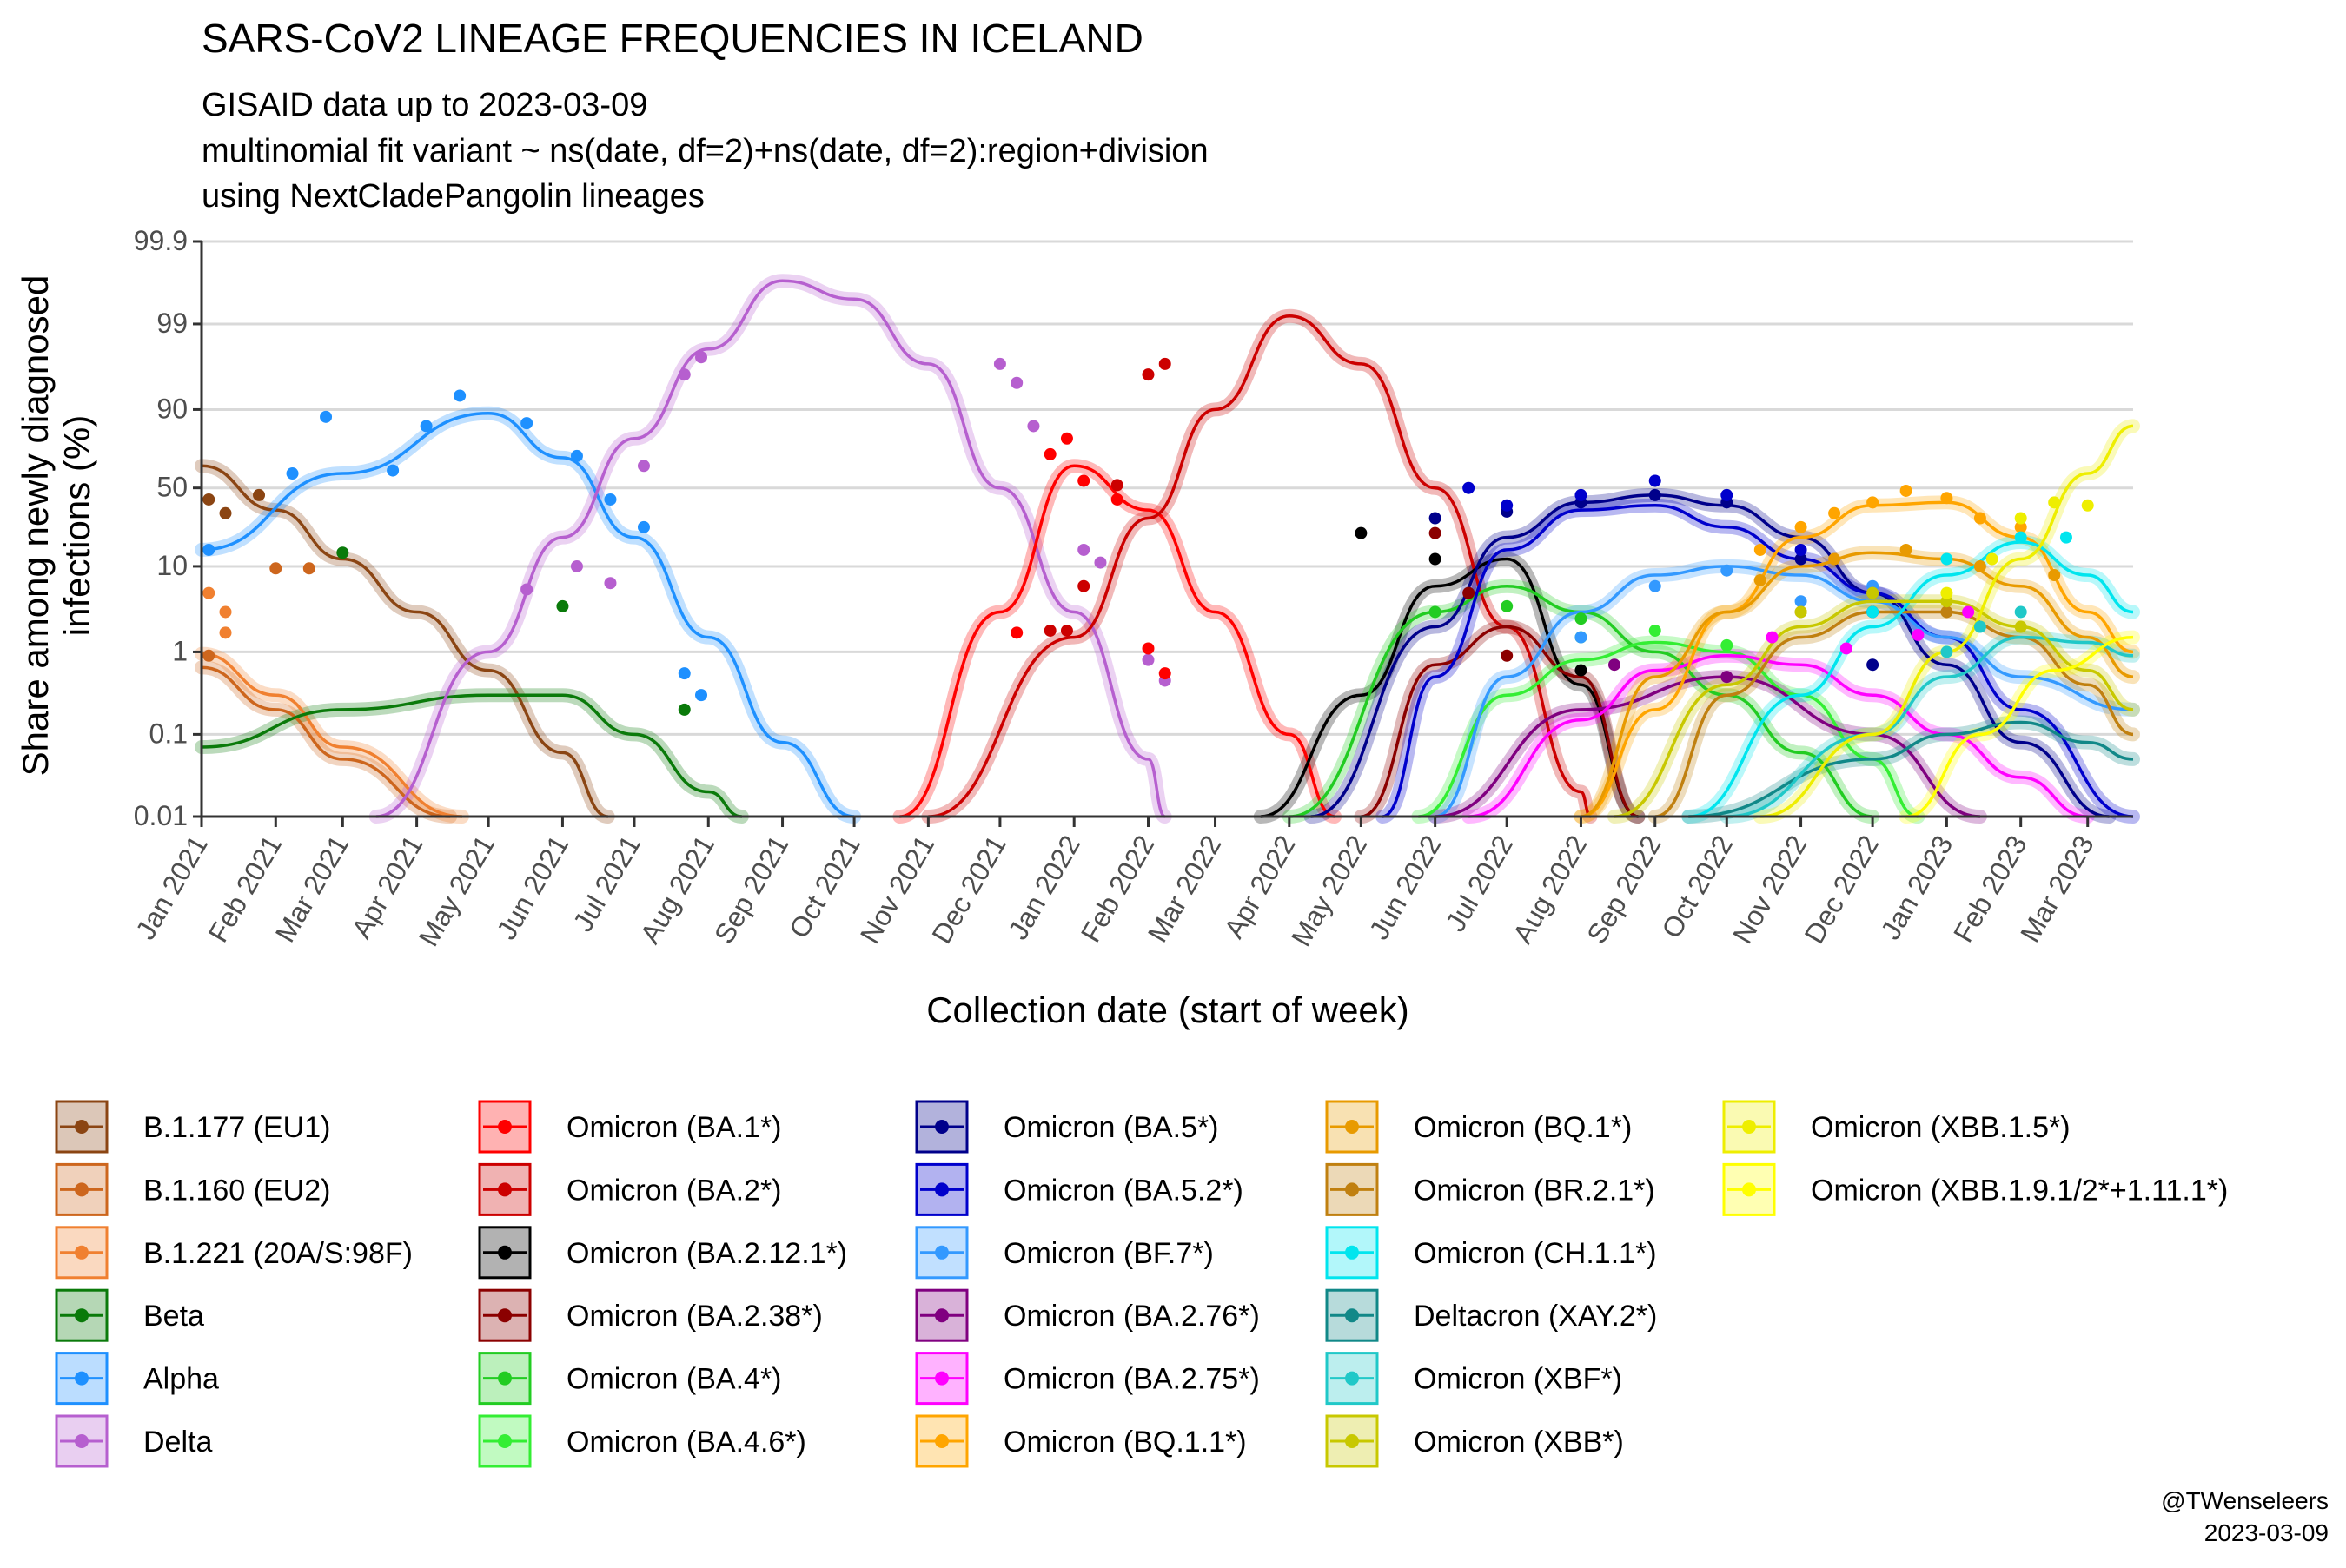 The height and width of the screenshot is (1568, 2346). Describe the element at coordinates (387, 886) in the screenshot. I see `x-tick-label: Apr 2021` at that location.